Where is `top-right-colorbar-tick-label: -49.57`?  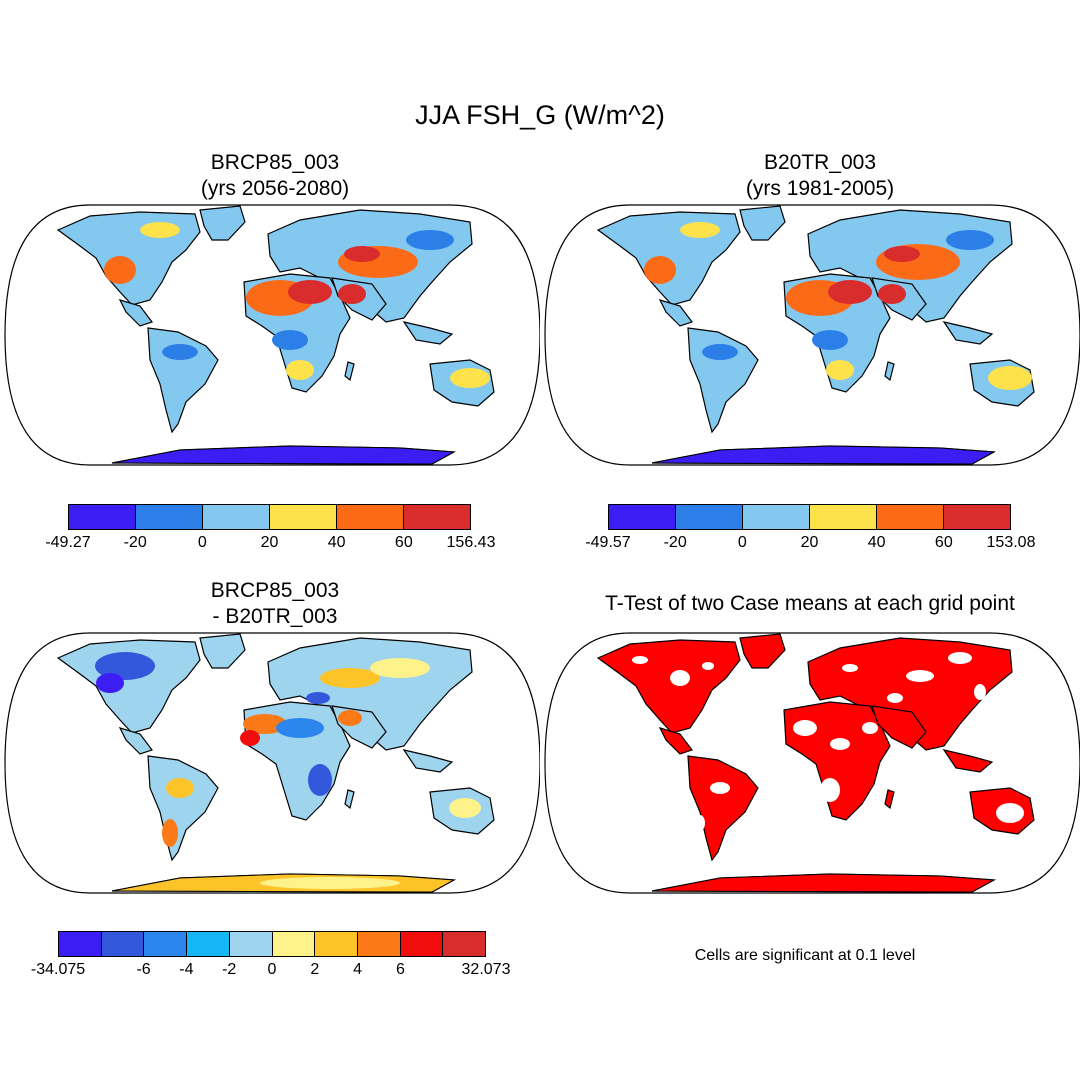
top-right-colorbar-tick-label: -49.57 is located at coordinates (608, 542).